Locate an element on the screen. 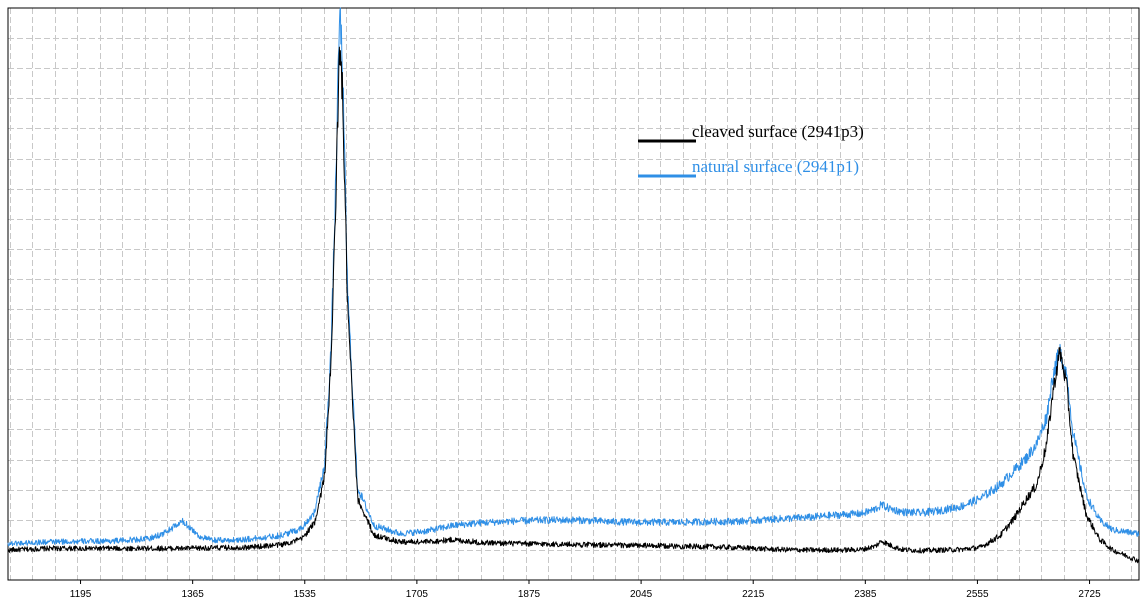 This screenshot has height=605, width=1140. x-tick-label: 2215 is located at coordinates (753, 594).